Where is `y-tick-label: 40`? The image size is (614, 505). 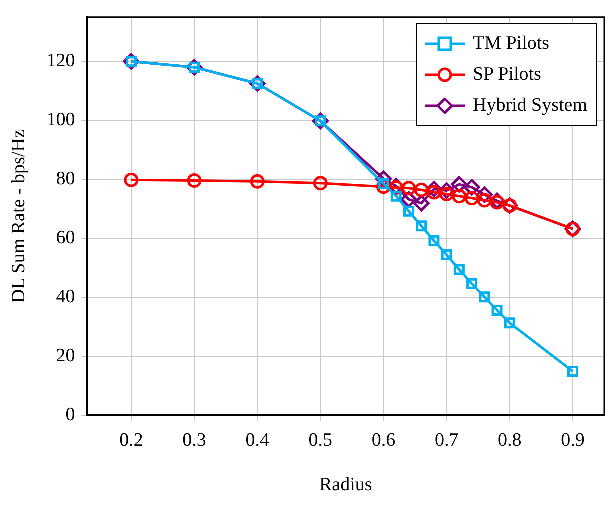 y-tick-label: 40 is located at coordinates (66, 297).